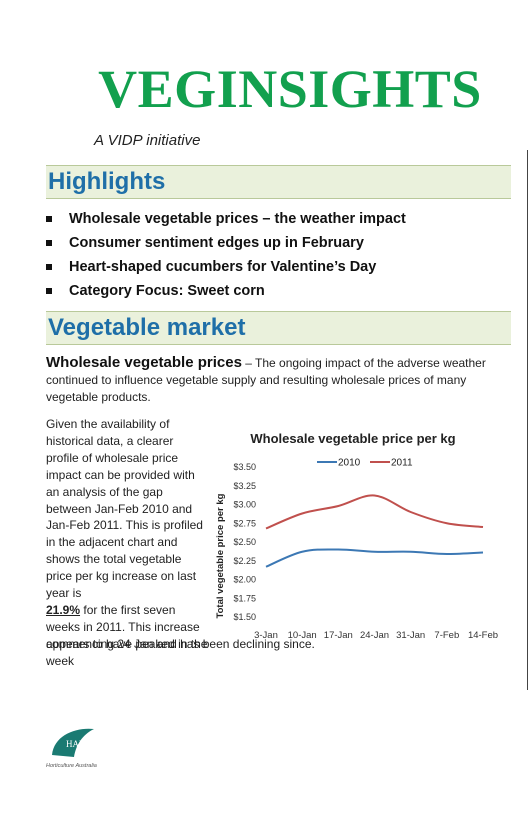 The height and width of the screenshot is (814, 530). Describe the element at coordinates (75, 744) in the screenshot. I see `logo-mark: HAL` at that location.